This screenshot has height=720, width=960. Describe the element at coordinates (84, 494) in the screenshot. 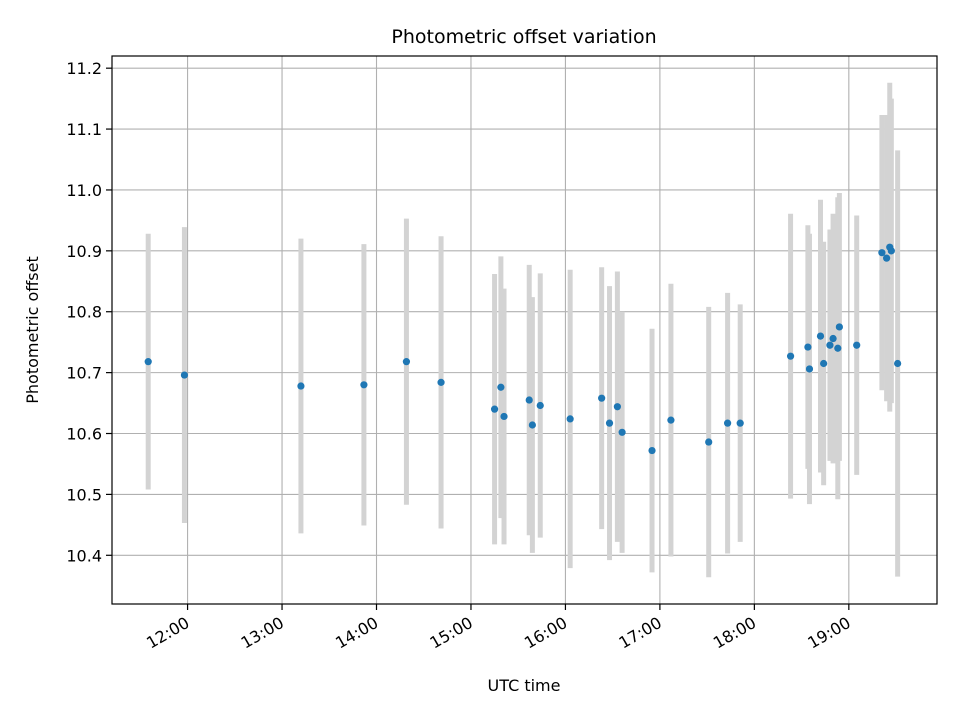

I see `y-tick-label: 10.5` at that location.